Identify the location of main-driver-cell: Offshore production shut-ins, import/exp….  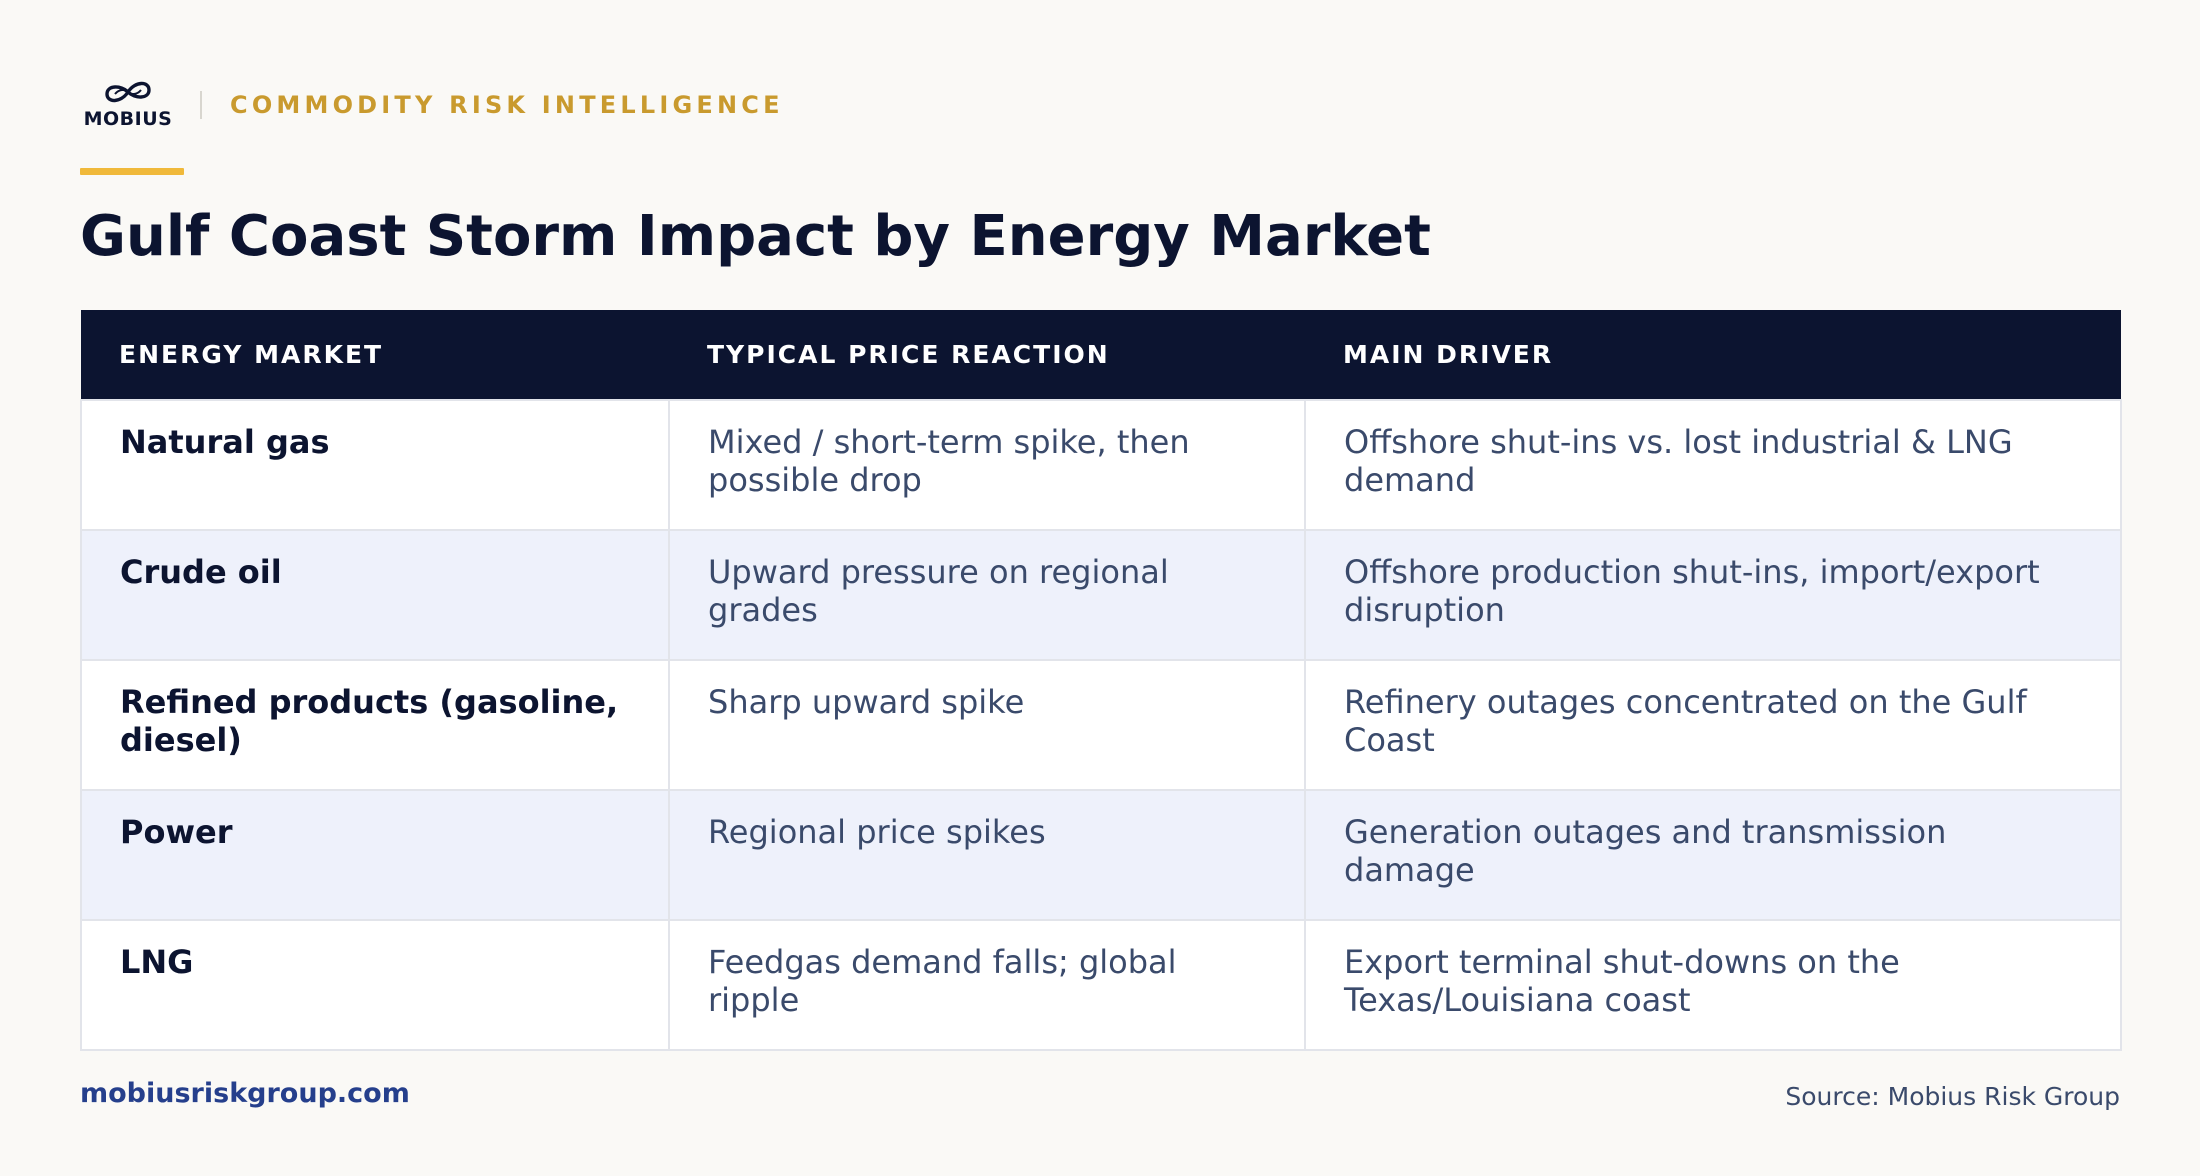
(1713, 595).